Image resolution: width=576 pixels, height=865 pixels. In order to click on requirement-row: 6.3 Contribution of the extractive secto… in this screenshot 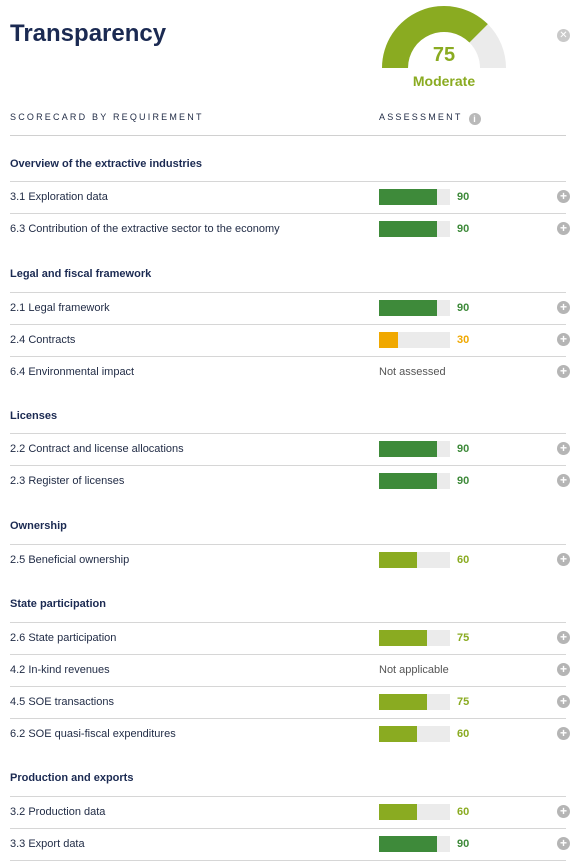, I will do `click(288, 228)`.